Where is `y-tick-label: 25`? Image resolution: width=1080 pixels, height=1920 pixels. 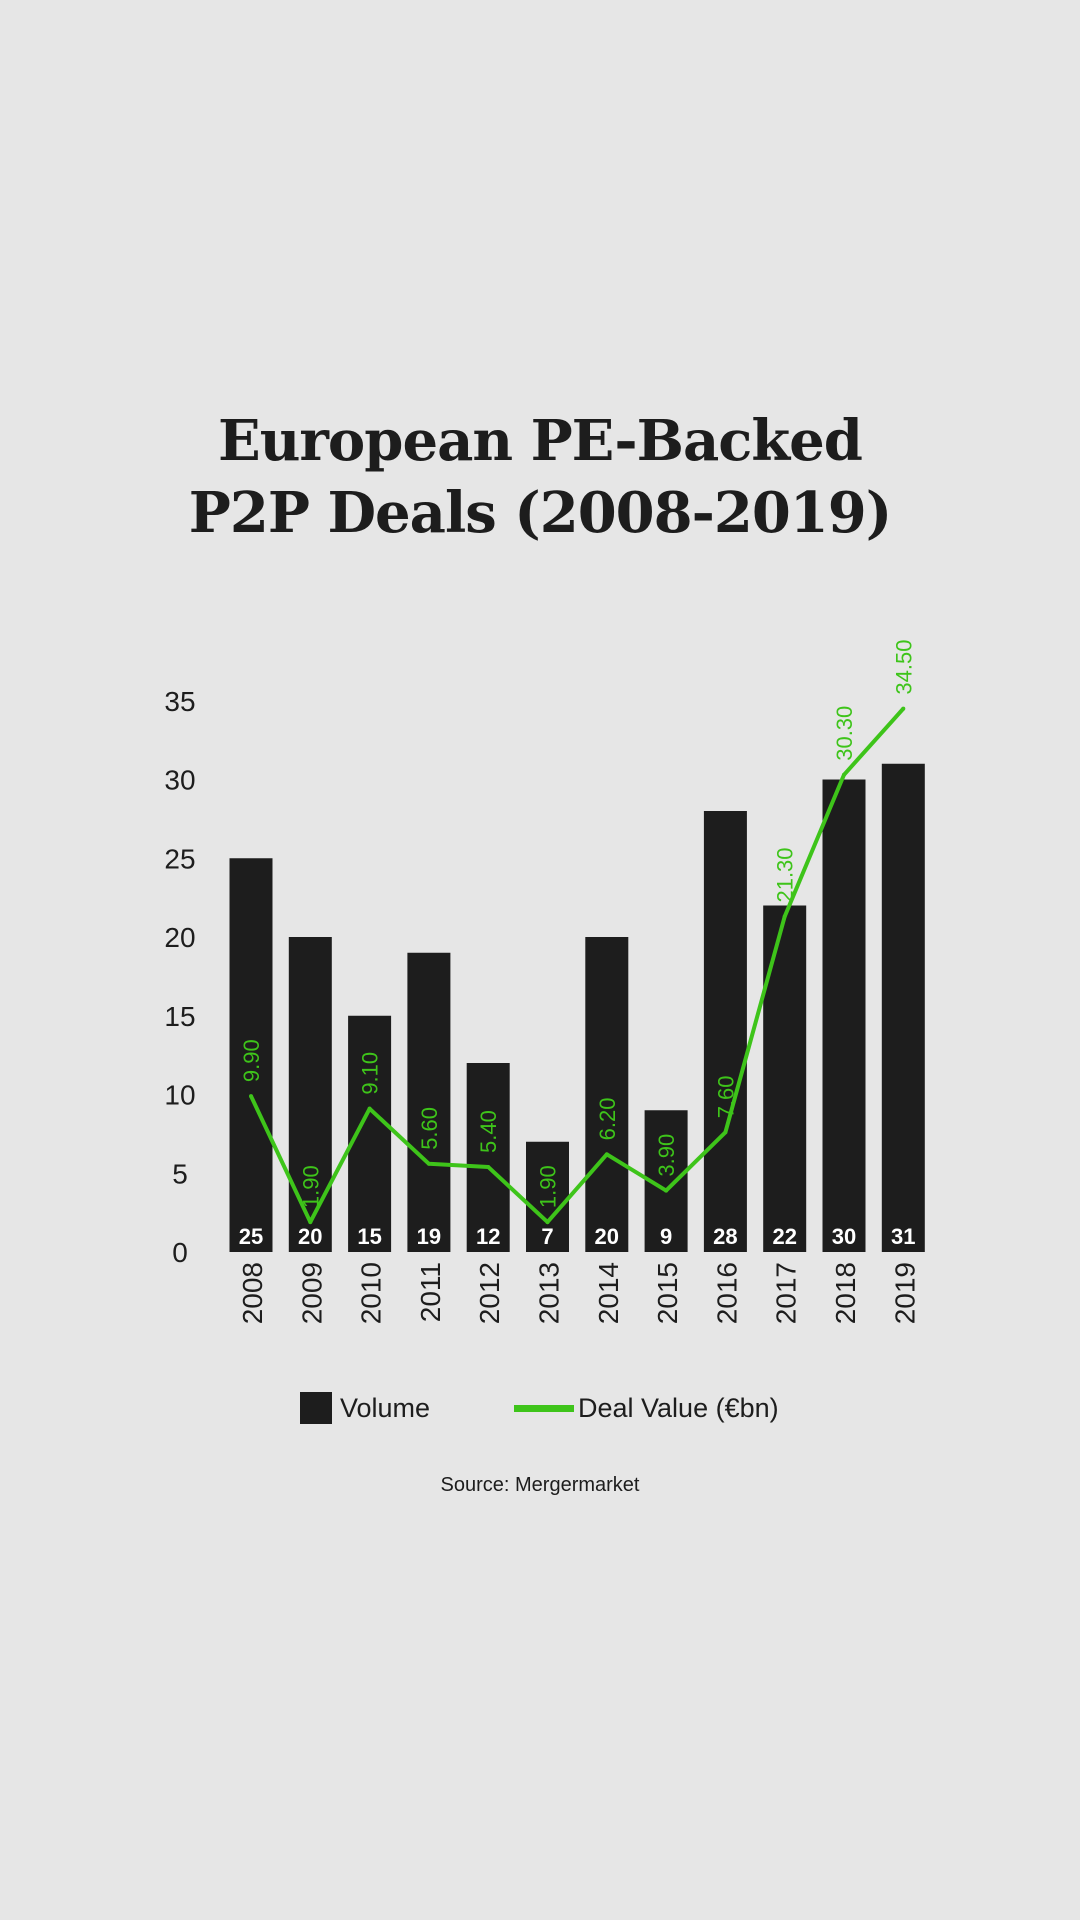 y-tick-label: 25 is located at coordinates (179, 858).